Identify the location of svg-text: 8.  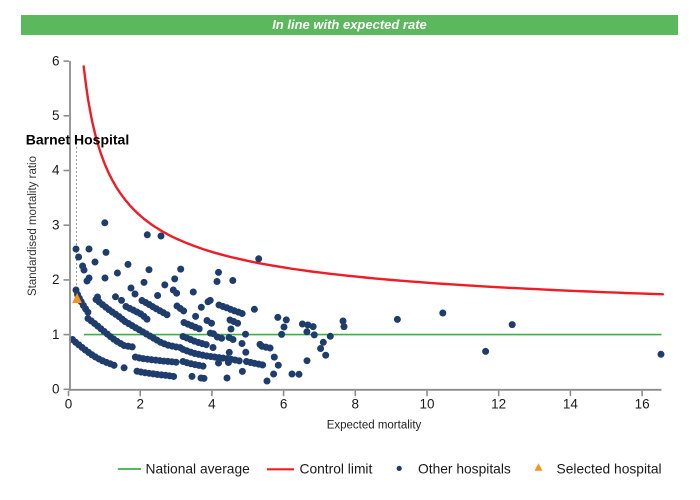
(356, 404).